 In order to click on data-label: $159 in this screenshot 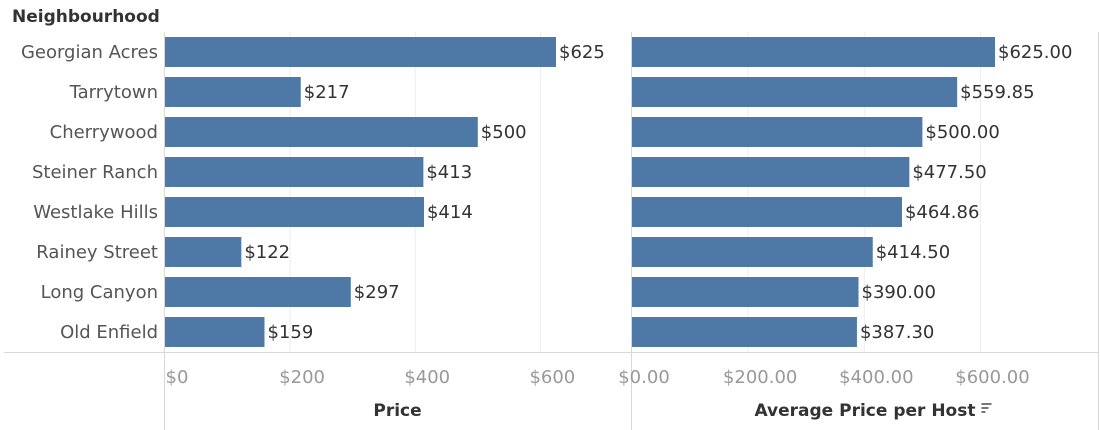, I will do `click(290, 332)`.